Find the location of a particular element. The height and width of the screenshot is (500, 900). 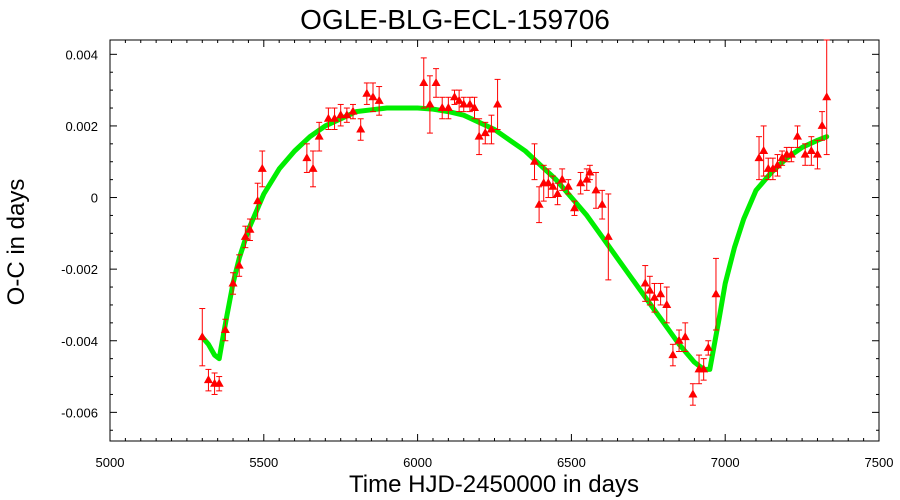

x-tick-label: 6500 is located at coordinates (571, 462).